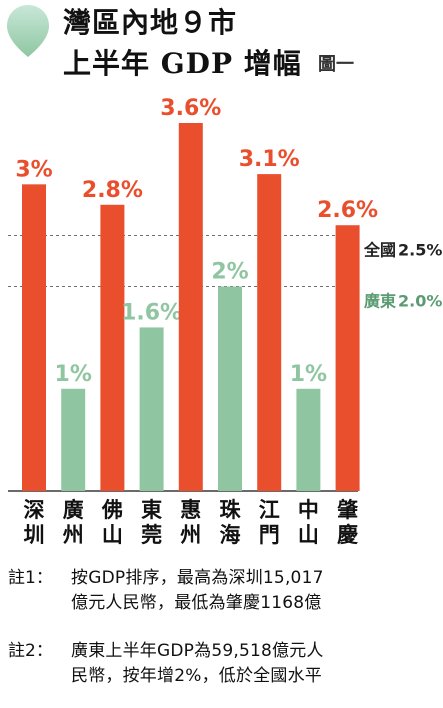 The width and height of the screenshot is (443, 708). What do you see at coordinates (197, 663) in the screenshot?
I see `note-2-text: 廣東上半年GDP為59,518億元人 民幣，按年增2%，低於全國水平` at bounding box center [197, 663].